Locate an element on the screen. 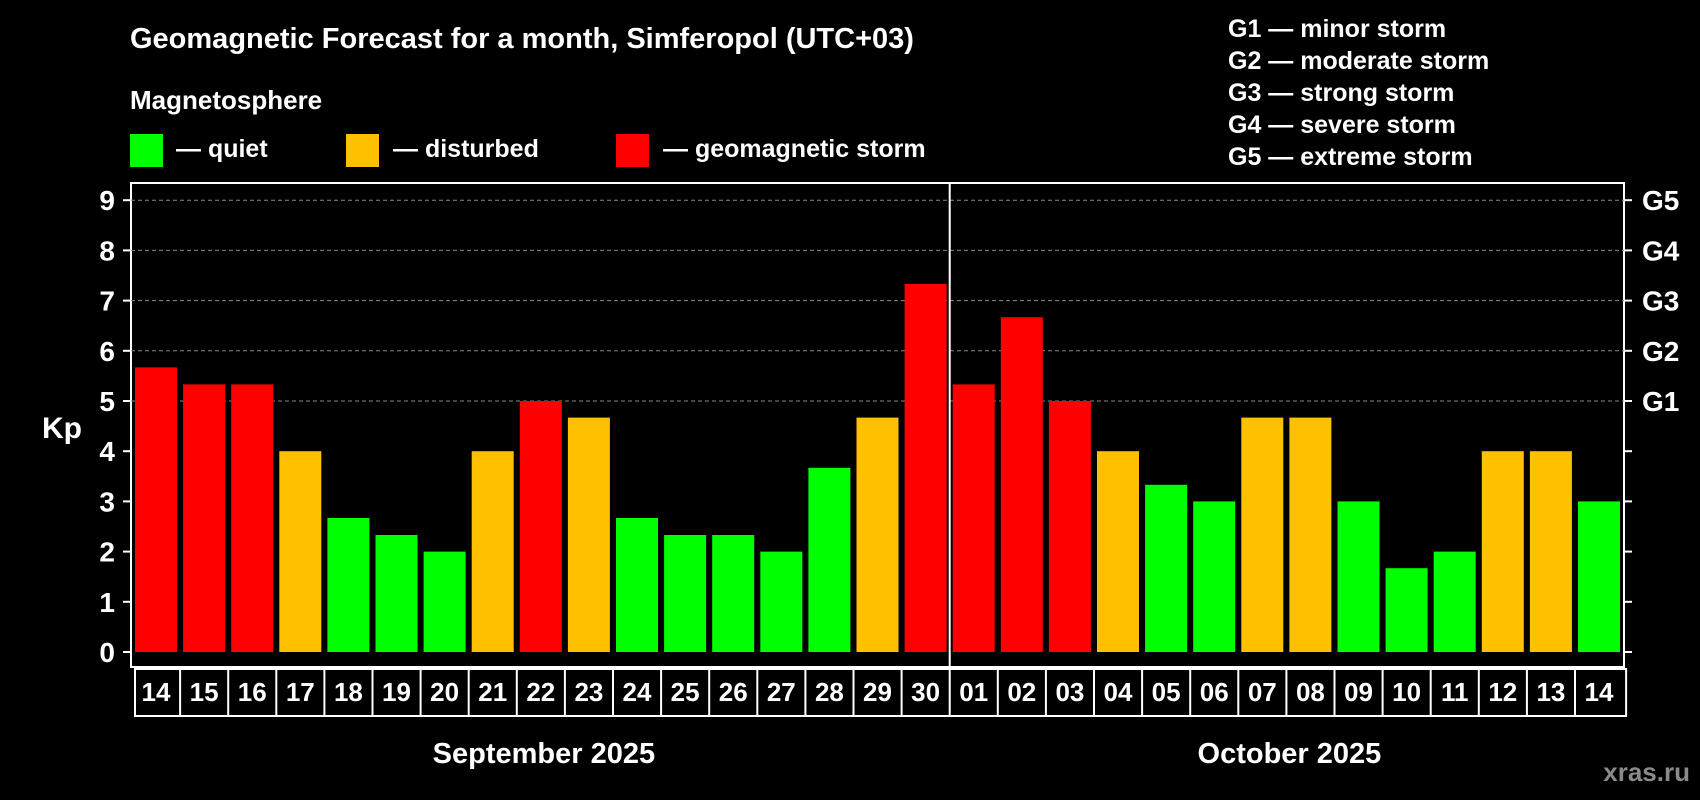 The height and width of the screenshot is (800, 1700). y-tick-label: 1 is located at coordinates (107, 602).